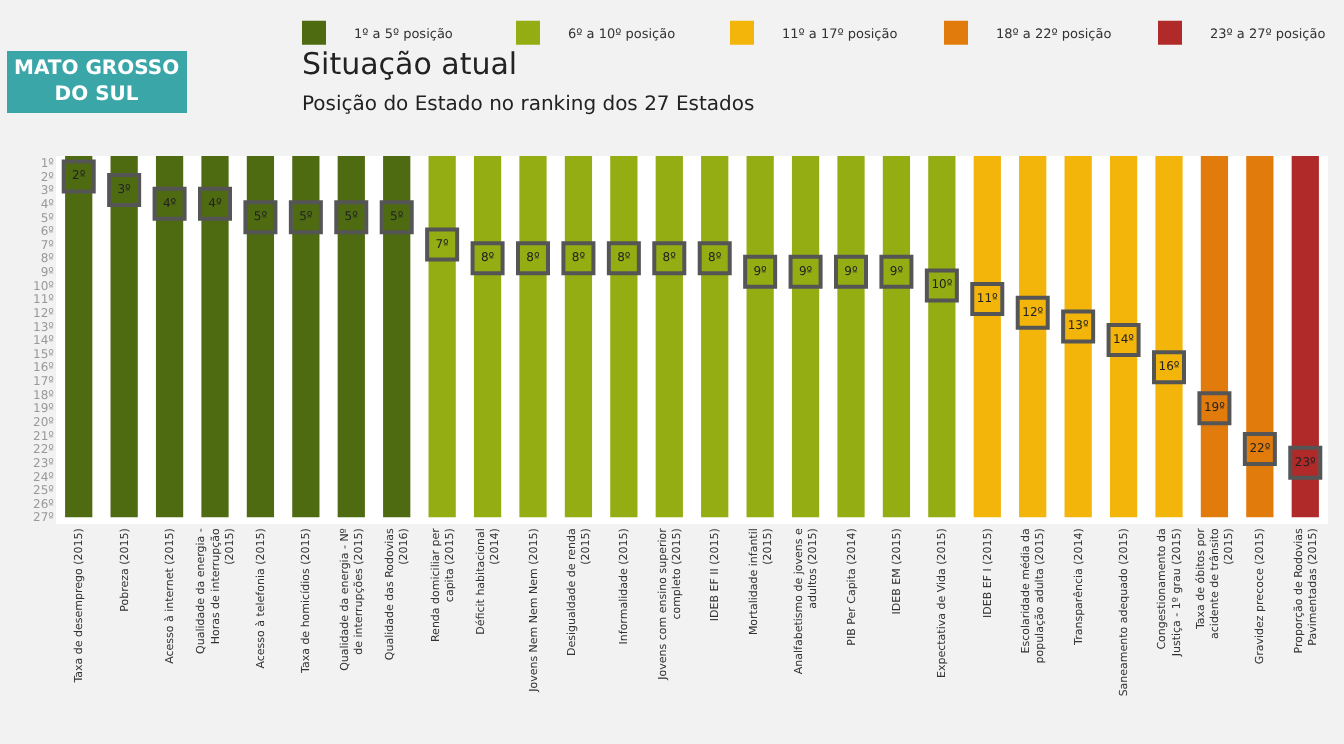 Image resolution: width=1344 pixels, height=744 pixels. Describe the element at coordinates (528, 105) in the screenshot. I see `chart-subtitle: Posição do Estado no ranking dos 27 Estados` at that location.